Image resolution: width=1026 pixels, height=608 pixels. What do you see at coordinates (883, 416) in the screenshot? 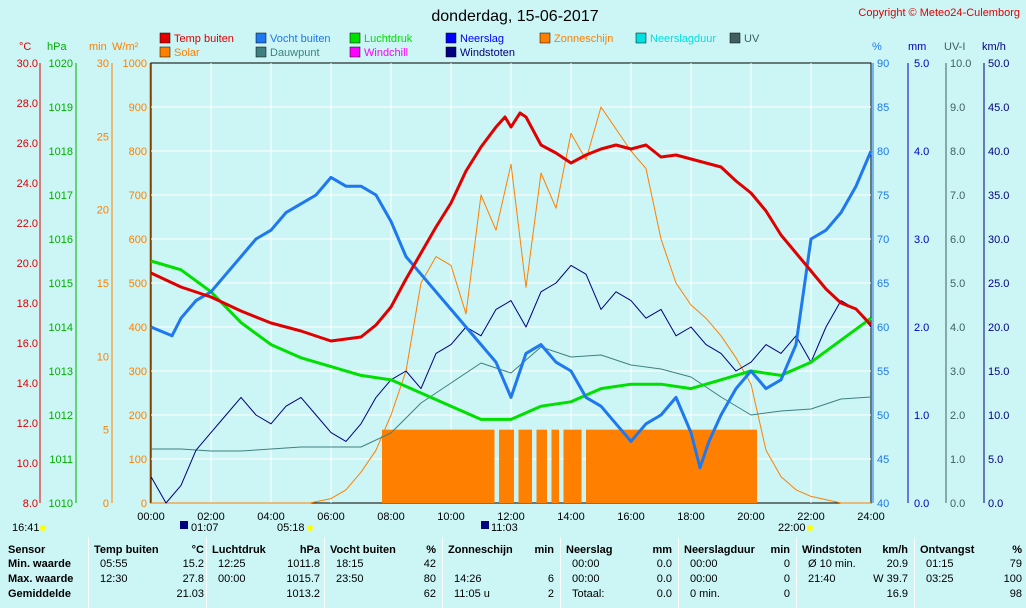
I see `axis-tick-humidity: 50` at bounding box center [883, 416].